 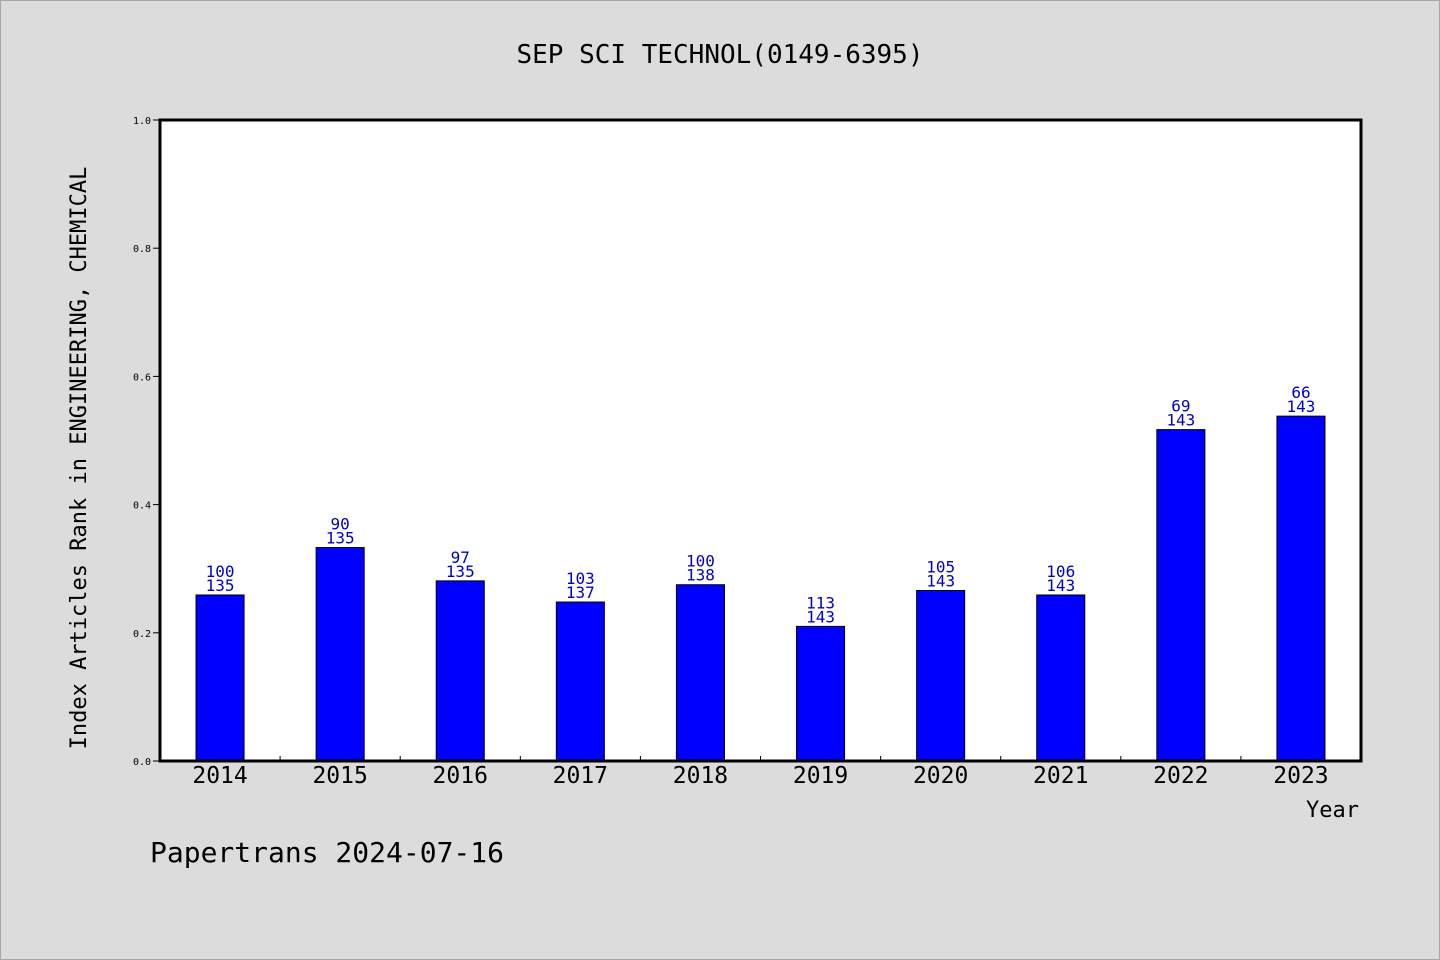 I want to click on y-tick-label: 0.8, so click(x=142, y=249).